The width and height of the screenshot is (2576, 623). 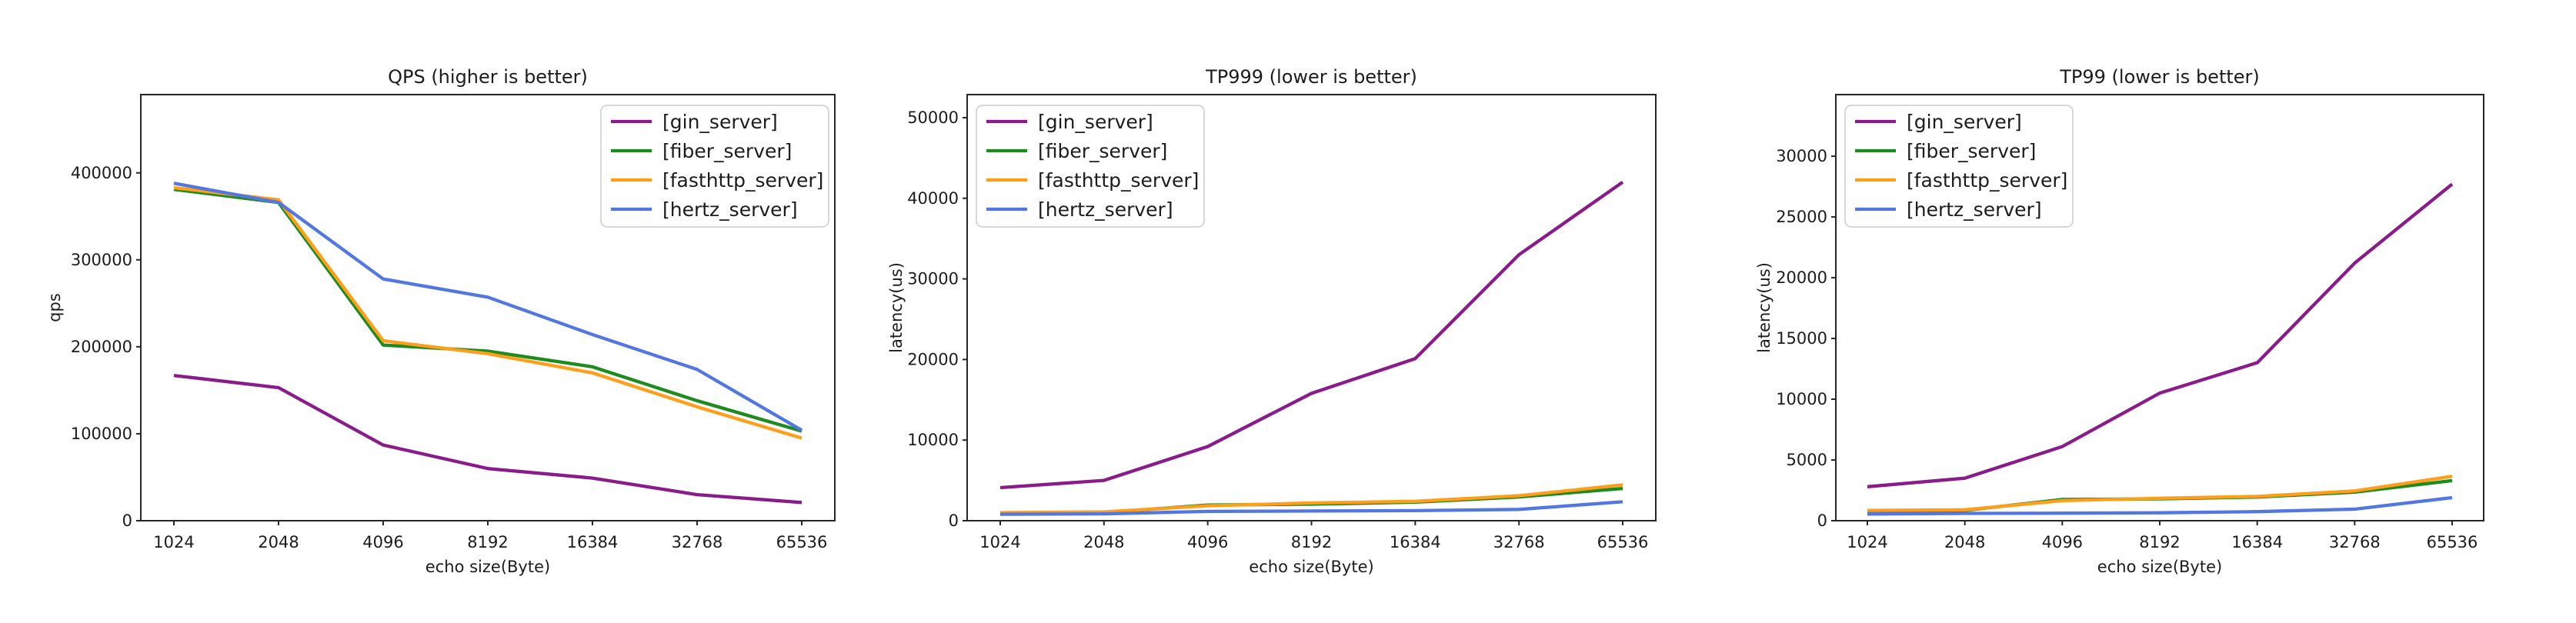 I want to click on y-axis-label: qps, so click(x=55, y=308).